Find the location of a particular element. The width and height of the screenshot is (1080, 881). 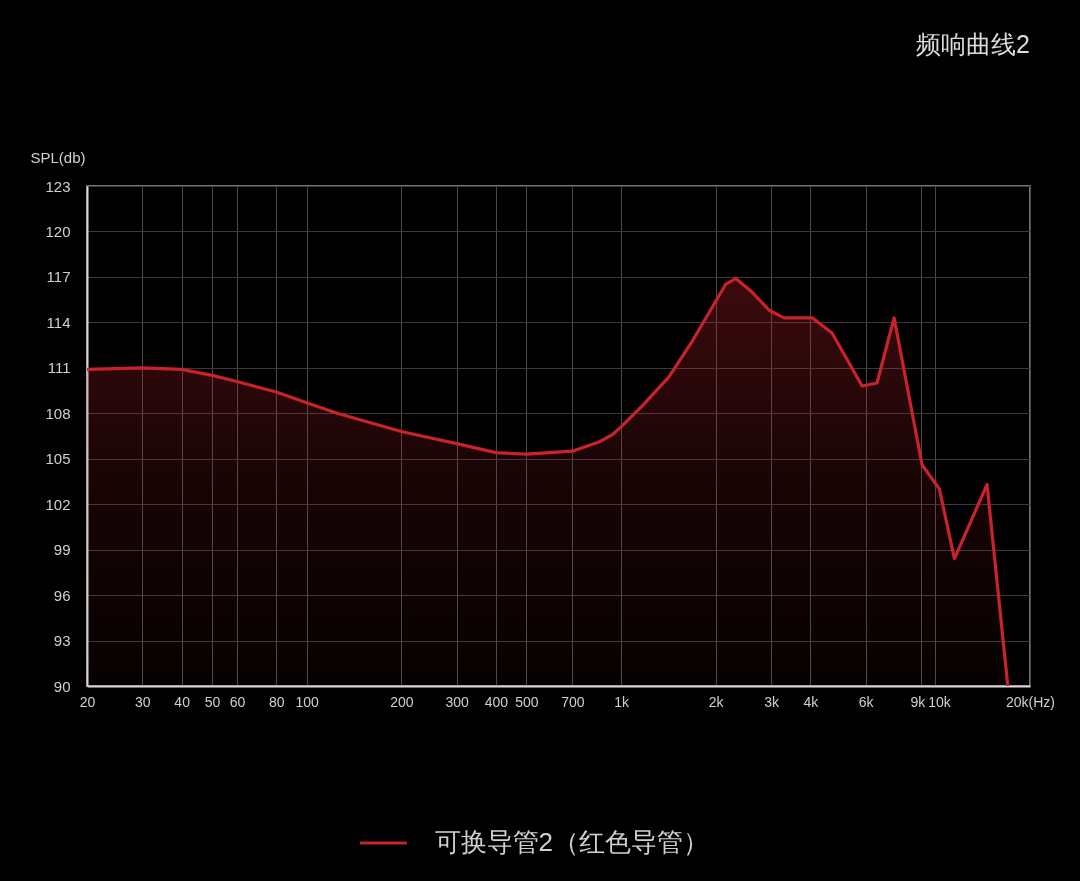

x-tick-label: 60 is located at coordinates (237, 701).